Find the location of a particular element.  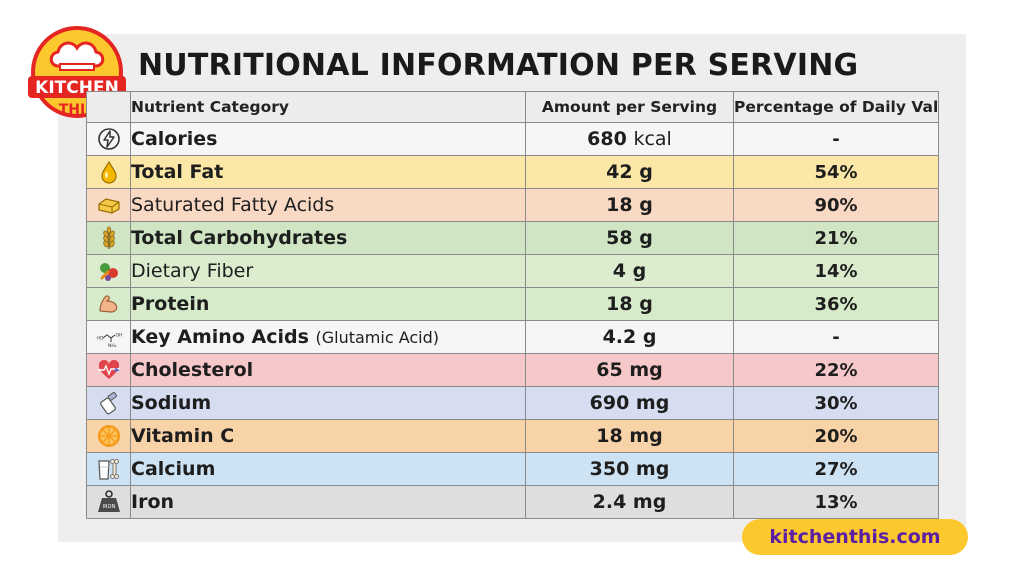

table-row: Cholesterol 65 mg 22% is located at coordinates (512, 370).